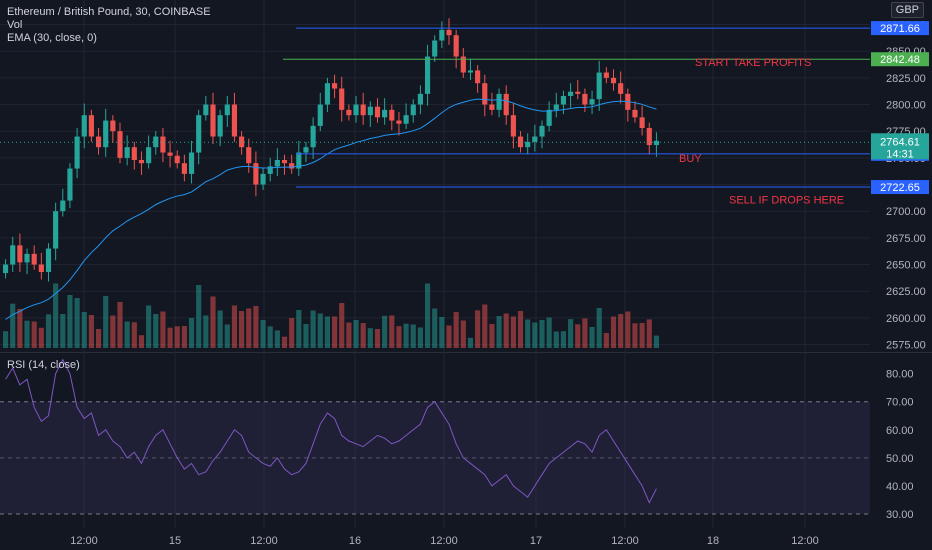 The width and height of the screenshot is (932, 550). I want to click on time-tick-label: 18, so click(713, 541).